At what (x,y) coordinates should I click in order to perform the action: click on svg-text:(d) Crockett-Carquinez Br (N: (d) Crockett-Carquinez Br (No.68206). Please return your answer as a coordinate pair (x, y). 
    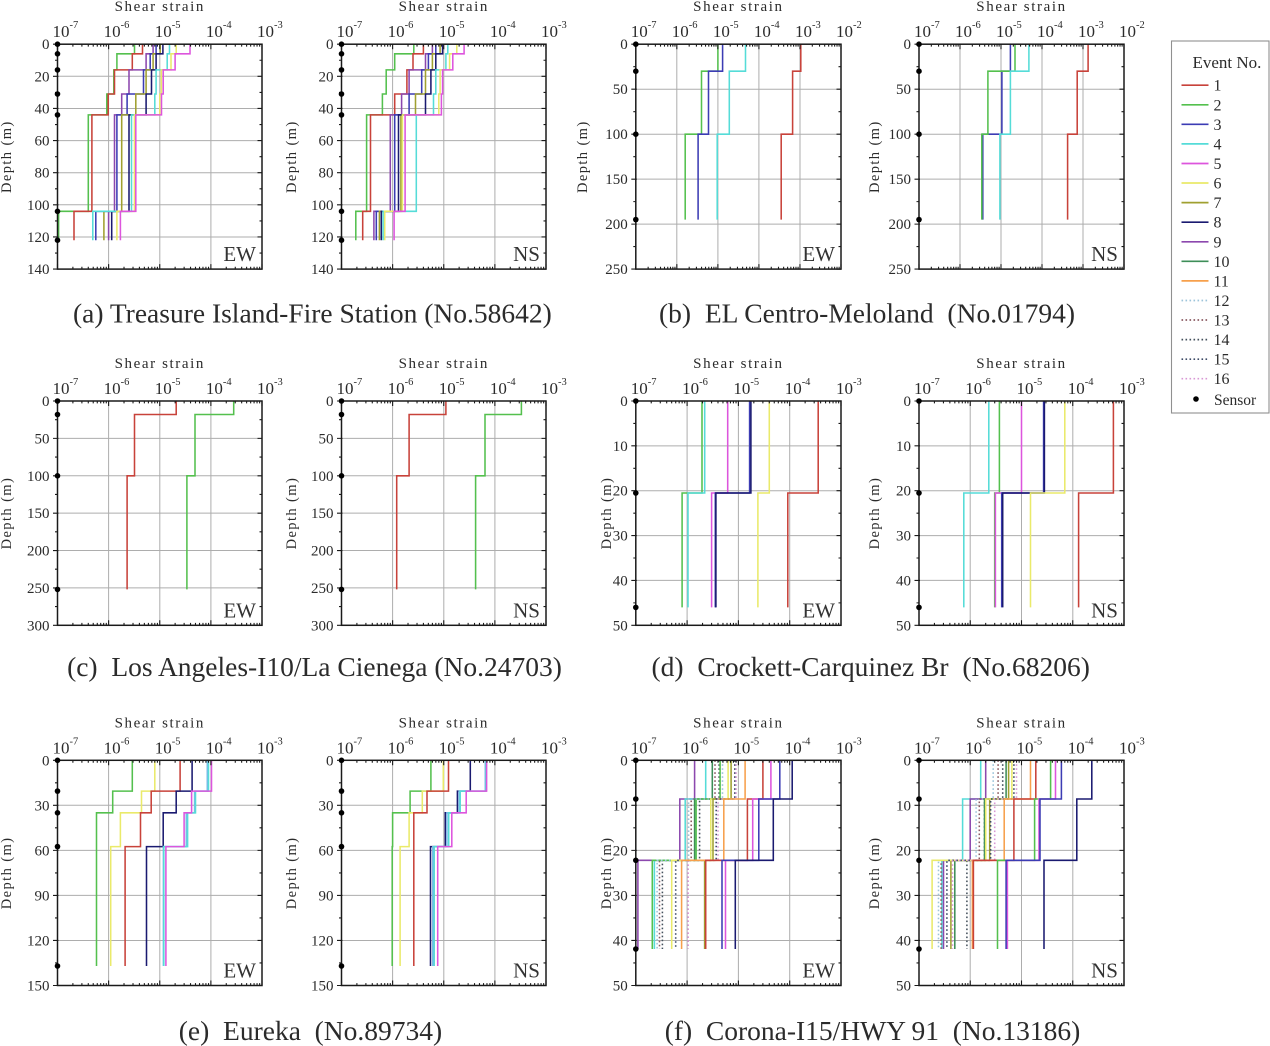
    Looking at the image, I should click on (871, 666).